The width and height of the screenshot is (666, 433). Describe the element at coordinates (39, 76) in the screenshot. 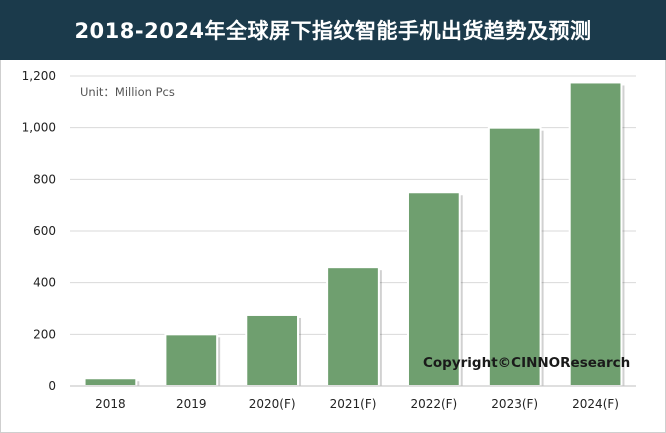

I see `y-tick-label: 1,200` at that location.